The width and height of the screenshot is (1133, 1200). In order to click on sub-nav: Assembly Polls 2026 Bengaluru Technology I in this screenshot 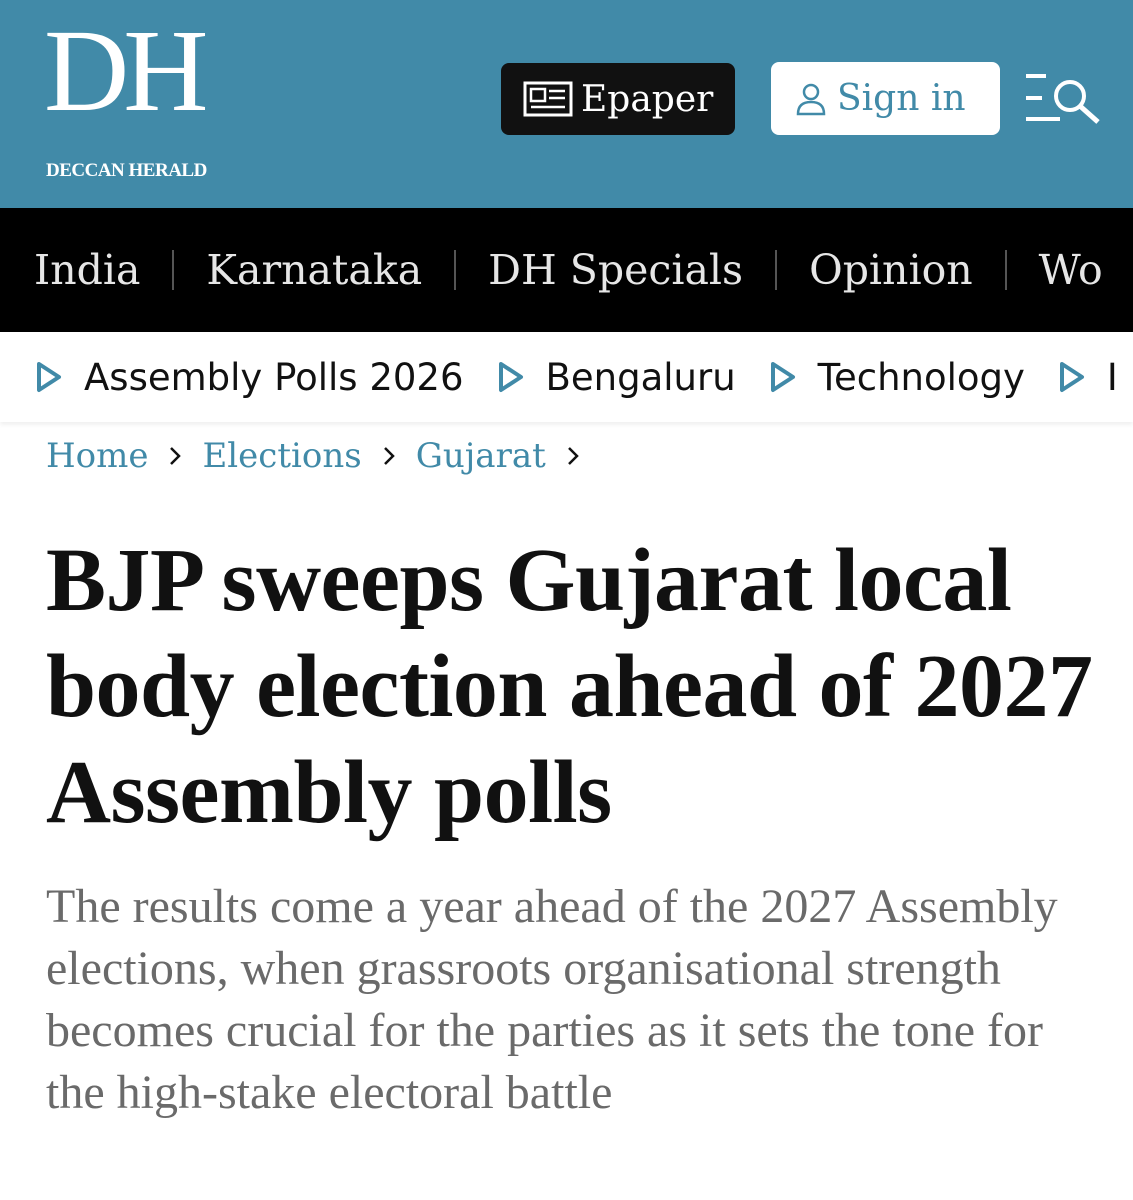, I will do `click(566, 377)`.